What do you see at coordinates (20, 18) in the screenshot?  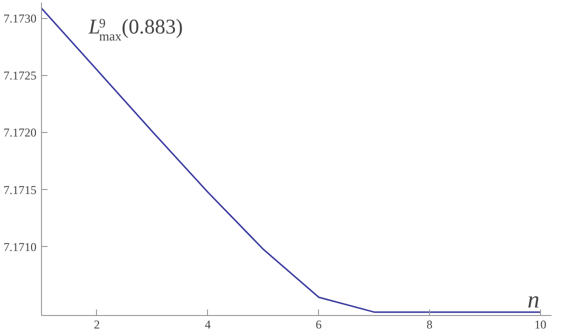 I see `y-tick-label: 7.1730` at bounding box center [20, 18].